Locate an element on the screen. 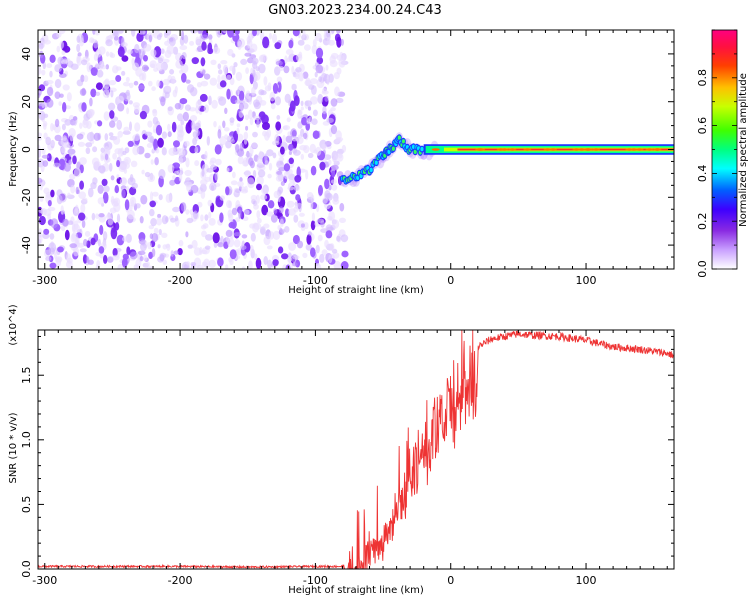  spectrogram-xlabel: Height of straight line (km) is located at coordinates (356, 290).